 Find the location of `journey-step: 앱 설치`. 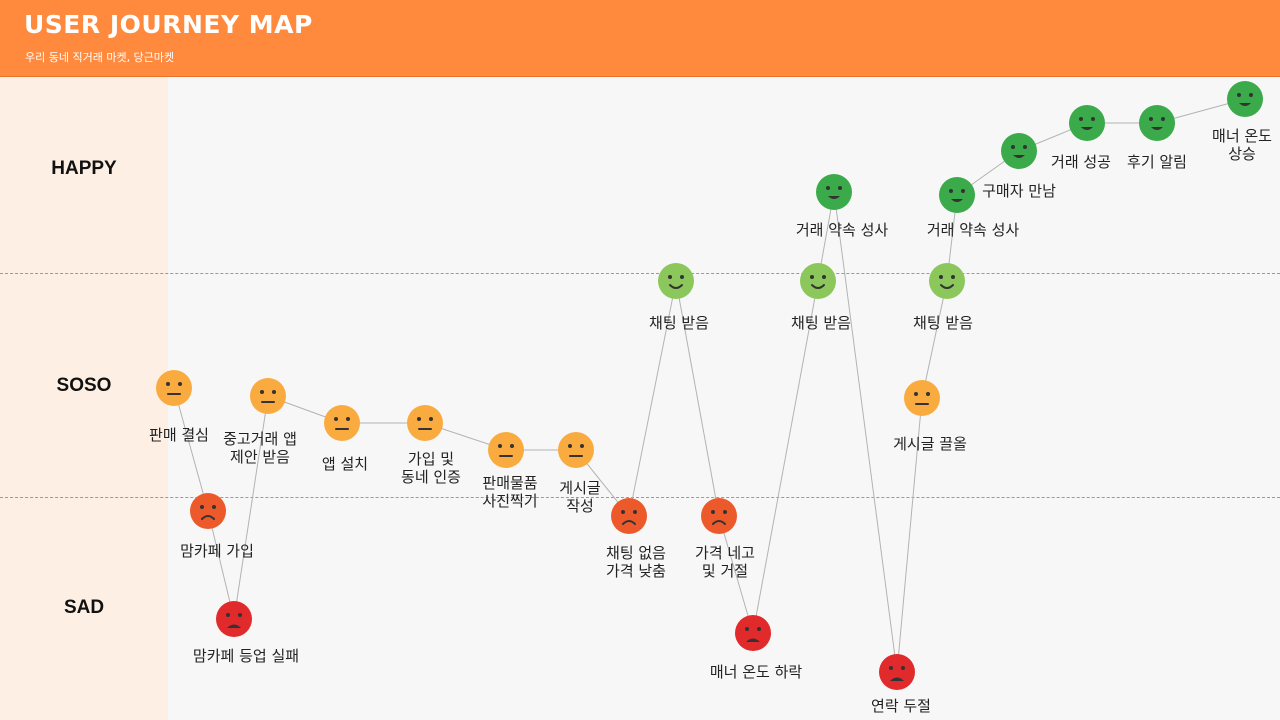

journey-step: 앱 설치 is located at coordinates (345, 439).